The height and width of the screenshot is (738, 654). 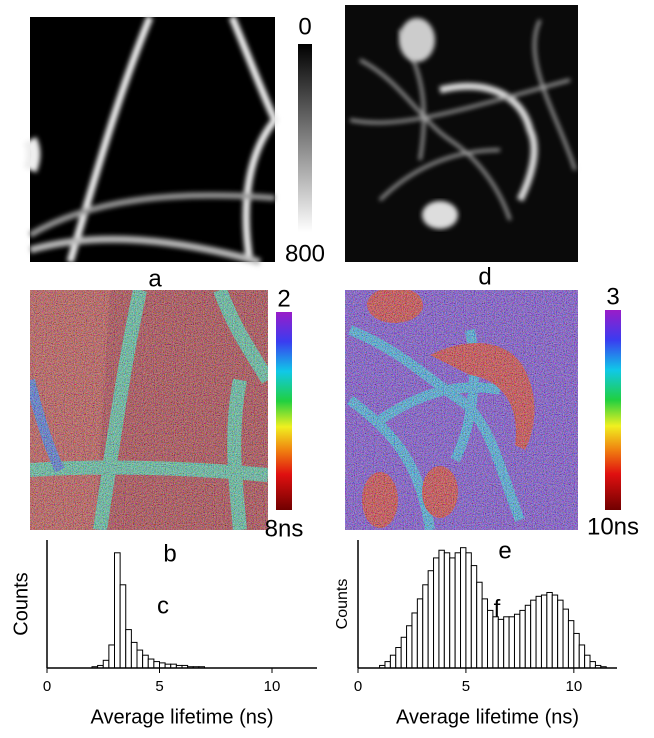 What do you see at coordinates (169, 553) in the screenshot?
I see `panel-label: b` at bounding box center [169, 553].